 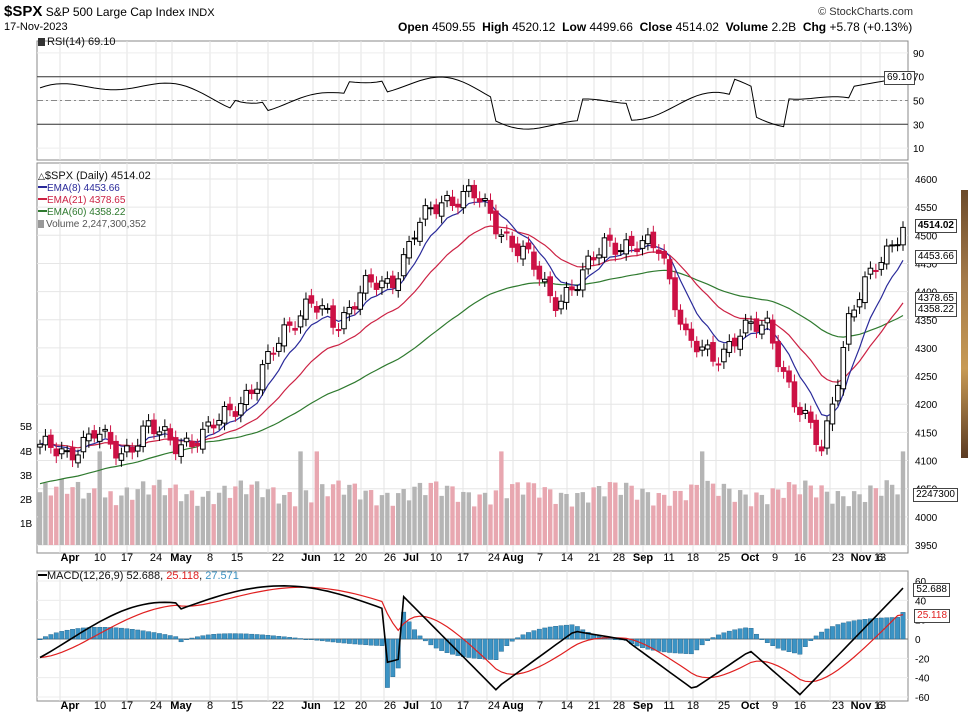 What do you see at coordinates (919, 125) in the screenshot?
I see `rsi-tick-label: 30` at bounding box center [919, 125].